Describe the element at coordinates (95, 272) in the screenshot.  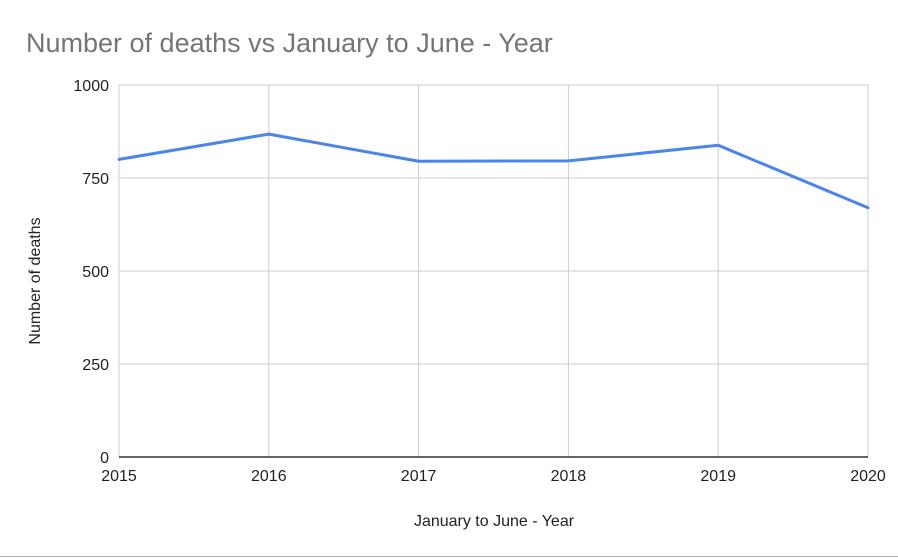
I see `y-tick-label: 500` at that location.